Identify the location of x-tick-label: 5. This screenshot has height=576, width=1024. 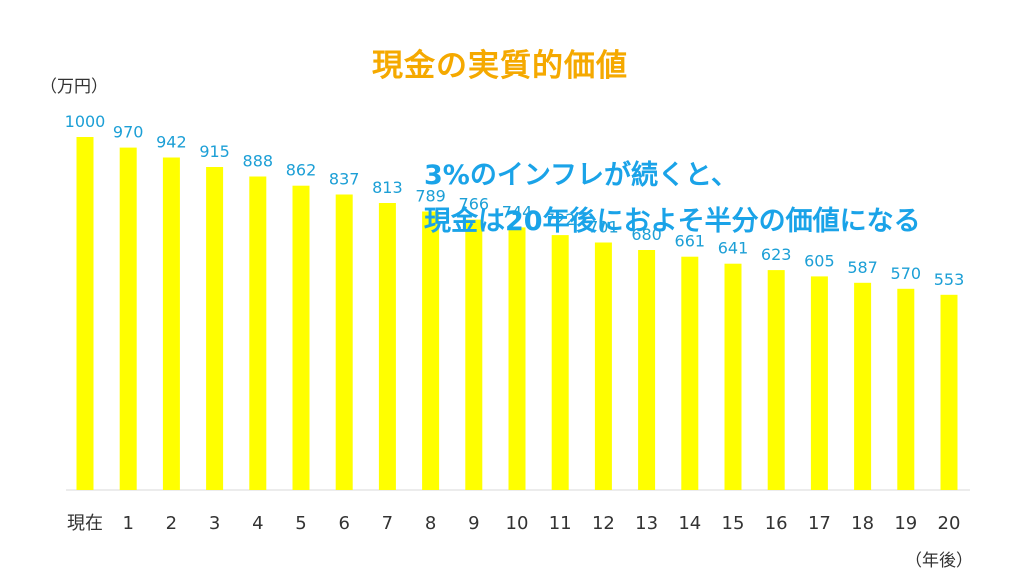
(300, 523).